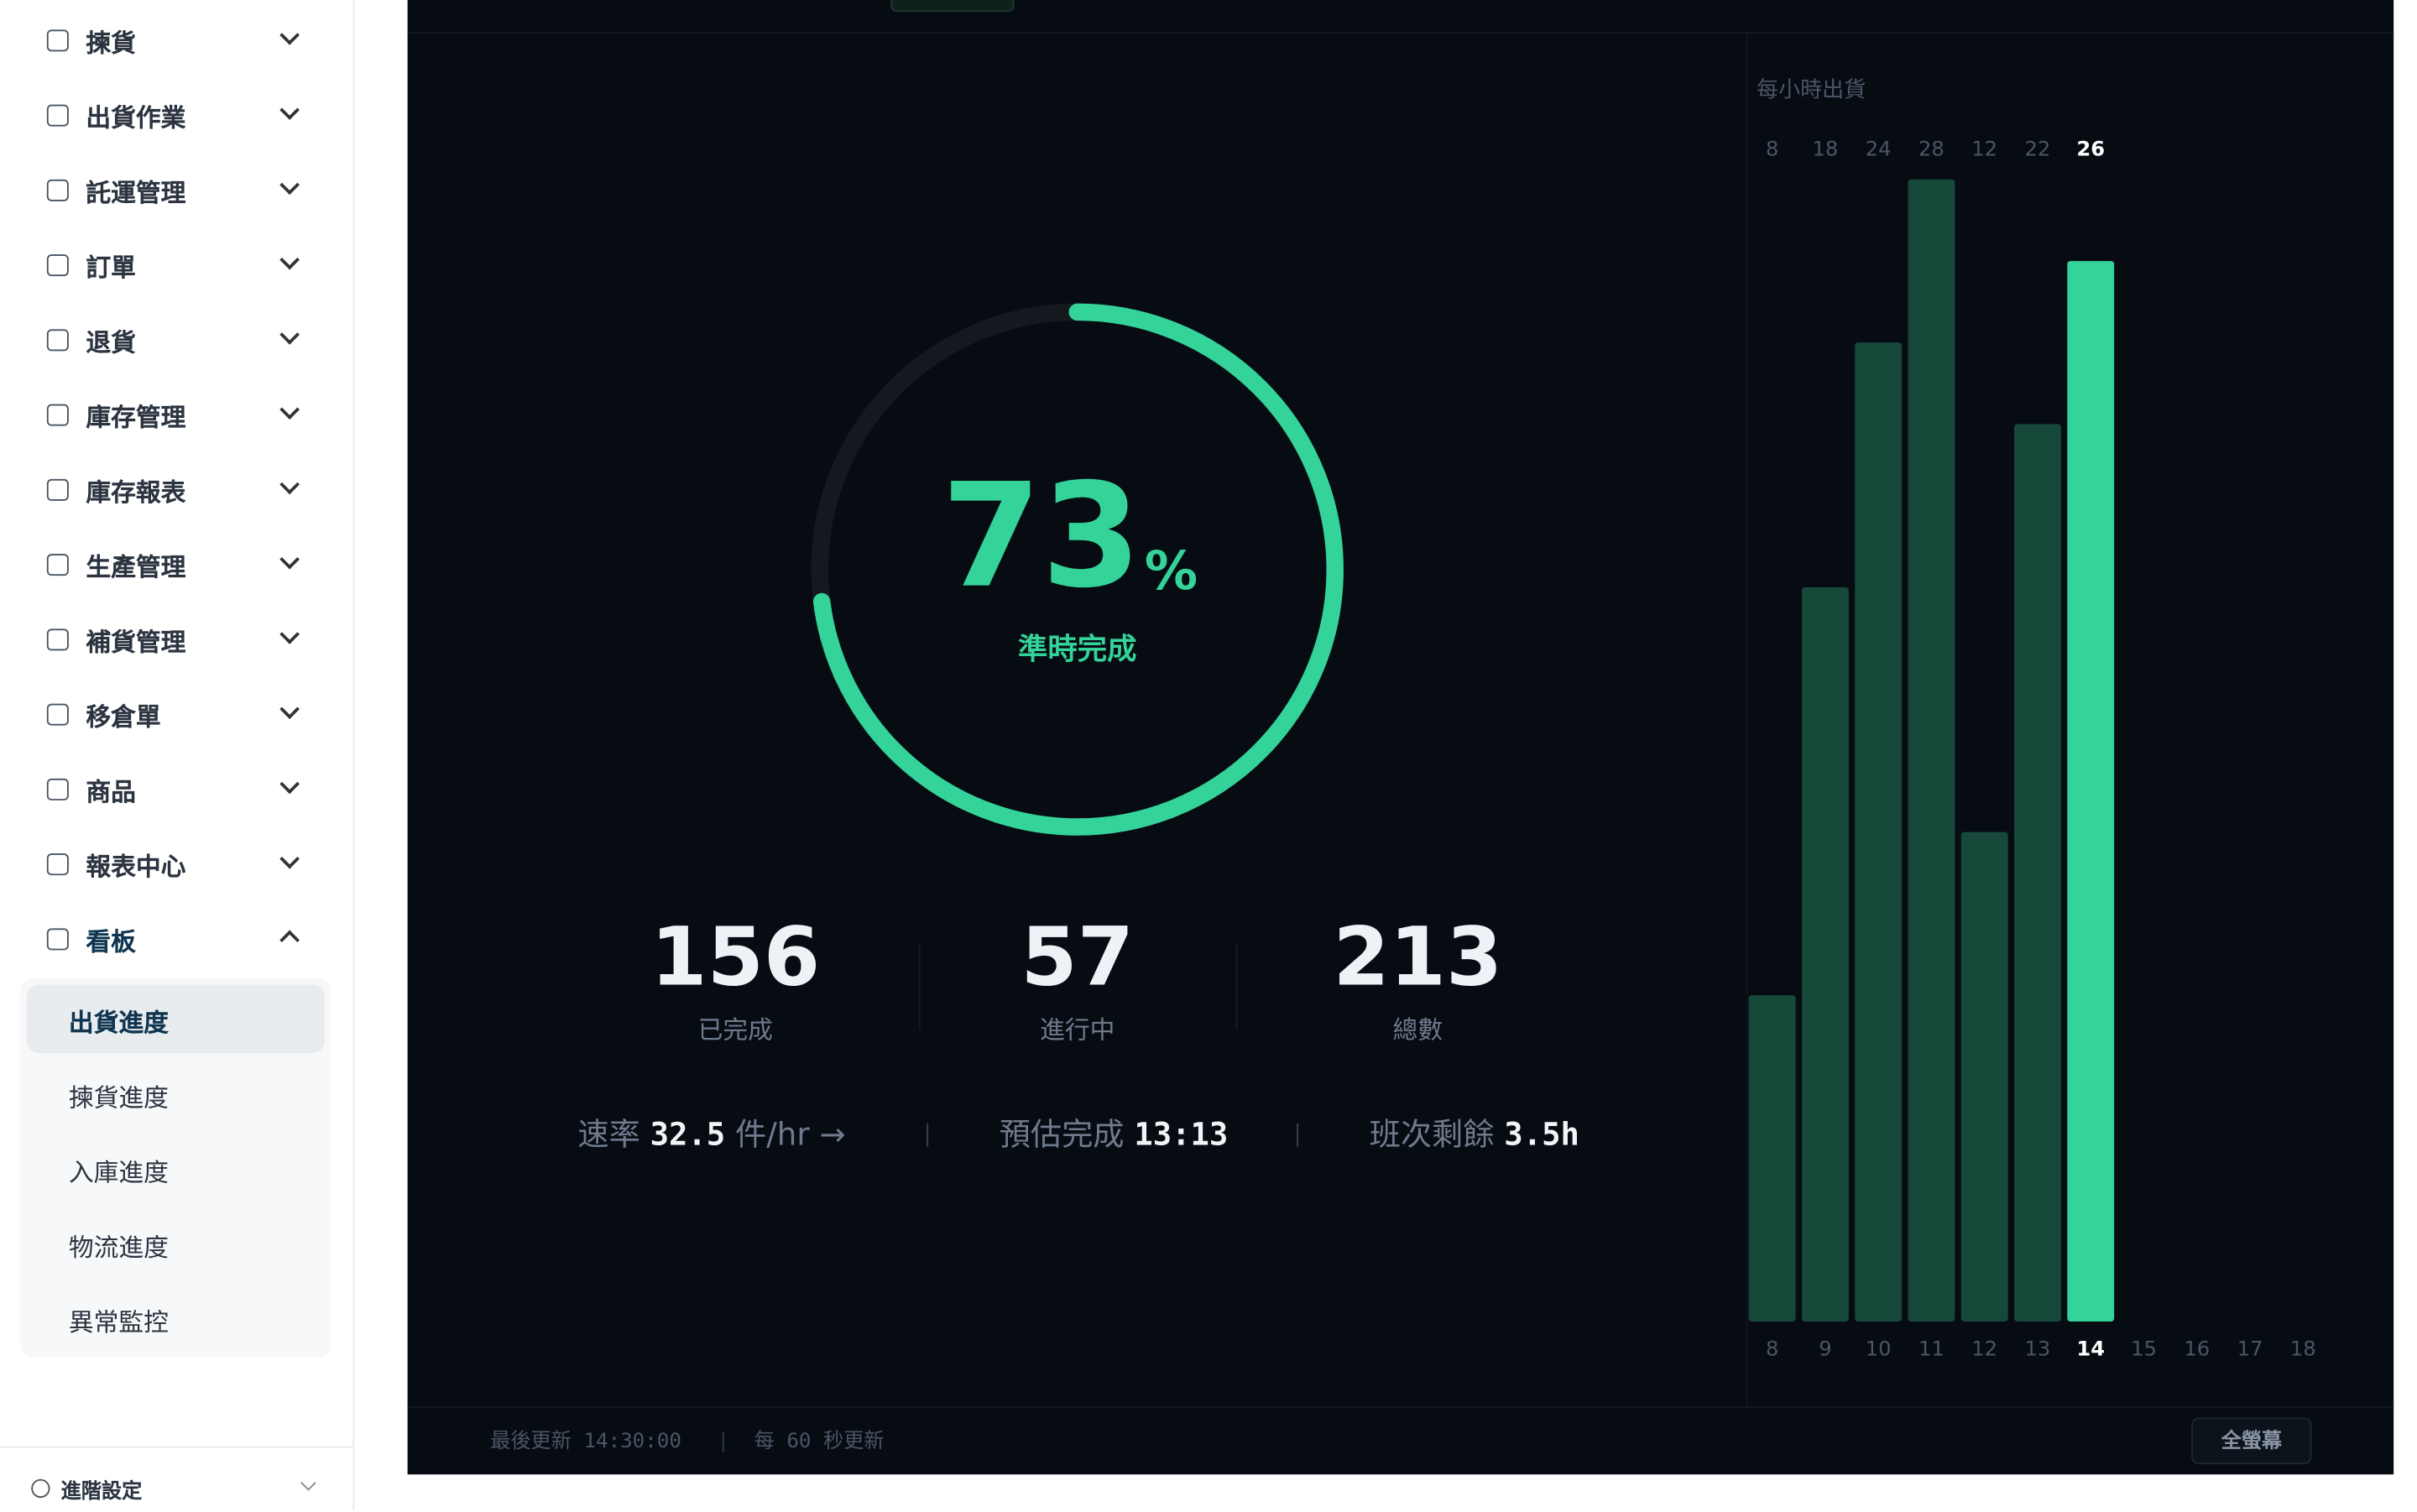  Describe the element at coordinates (136, 192) in the screenshot. I see `menu-label: 託運管理` at that location.